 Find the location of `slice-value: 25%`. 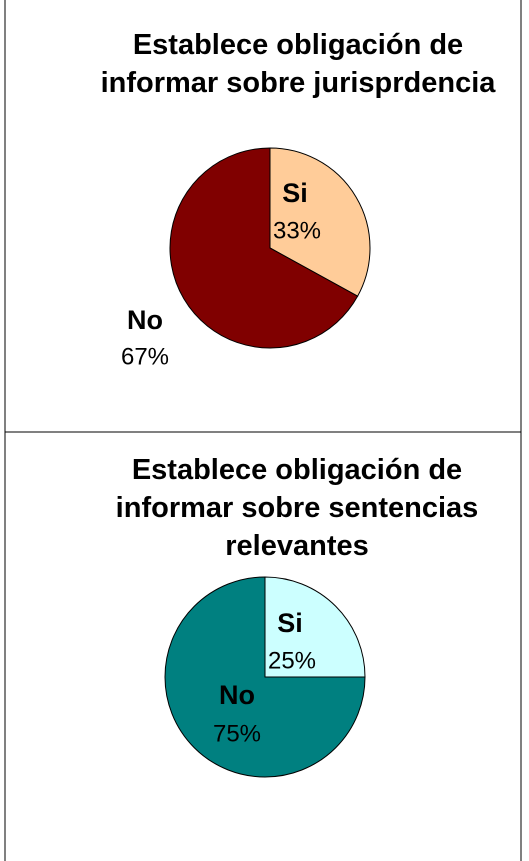

slice-value: 25% is located at coordinates (292, 660).